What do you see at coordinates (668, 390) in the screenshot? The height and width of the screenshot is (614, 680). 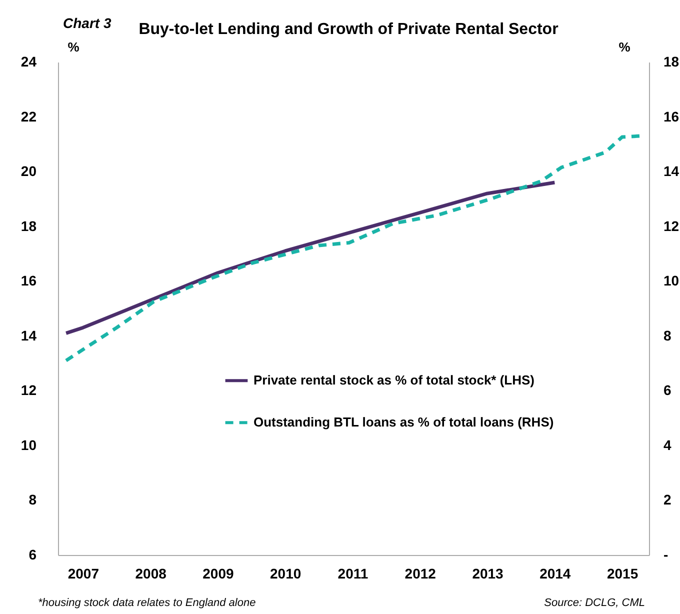 I see `y2-tick-label: 6` at bounding box center [668, 390].